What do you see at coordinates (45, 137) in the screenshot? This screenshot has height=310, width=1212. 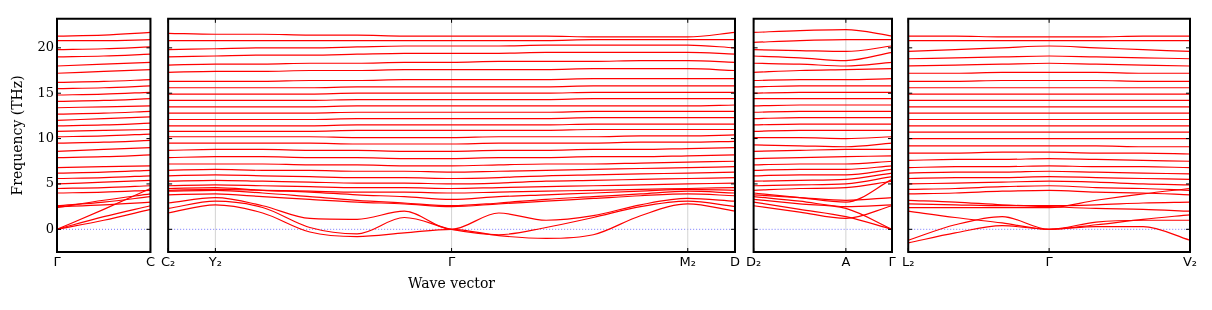 I see `y-tick-label: 10` at bounding box center [45, 137].